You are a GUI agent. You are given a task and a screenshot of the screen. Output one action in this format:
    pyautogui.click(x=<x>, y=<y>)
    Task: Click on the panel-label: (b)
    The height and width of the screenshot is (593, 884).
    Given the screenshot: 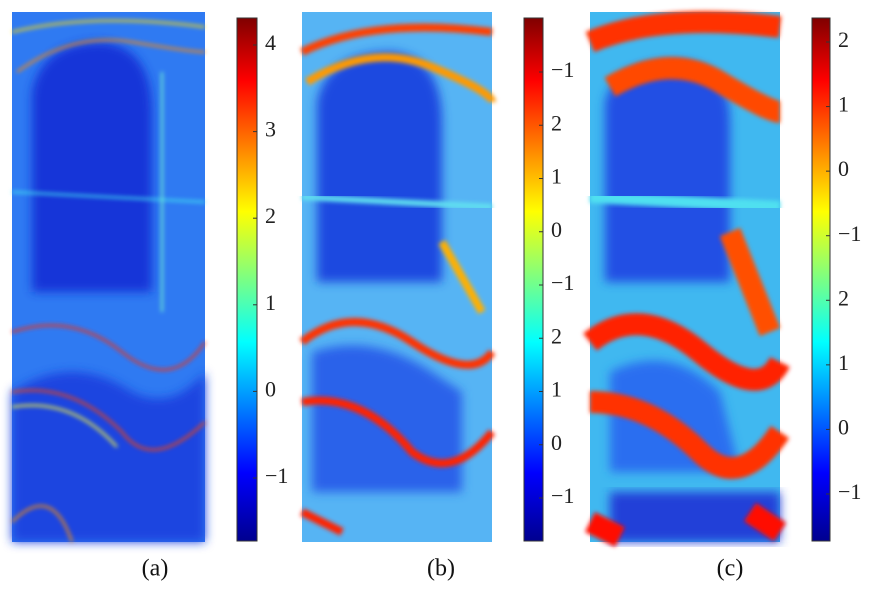 What is the action you would take?
    pyautogui.click(x=441, y=569)
    